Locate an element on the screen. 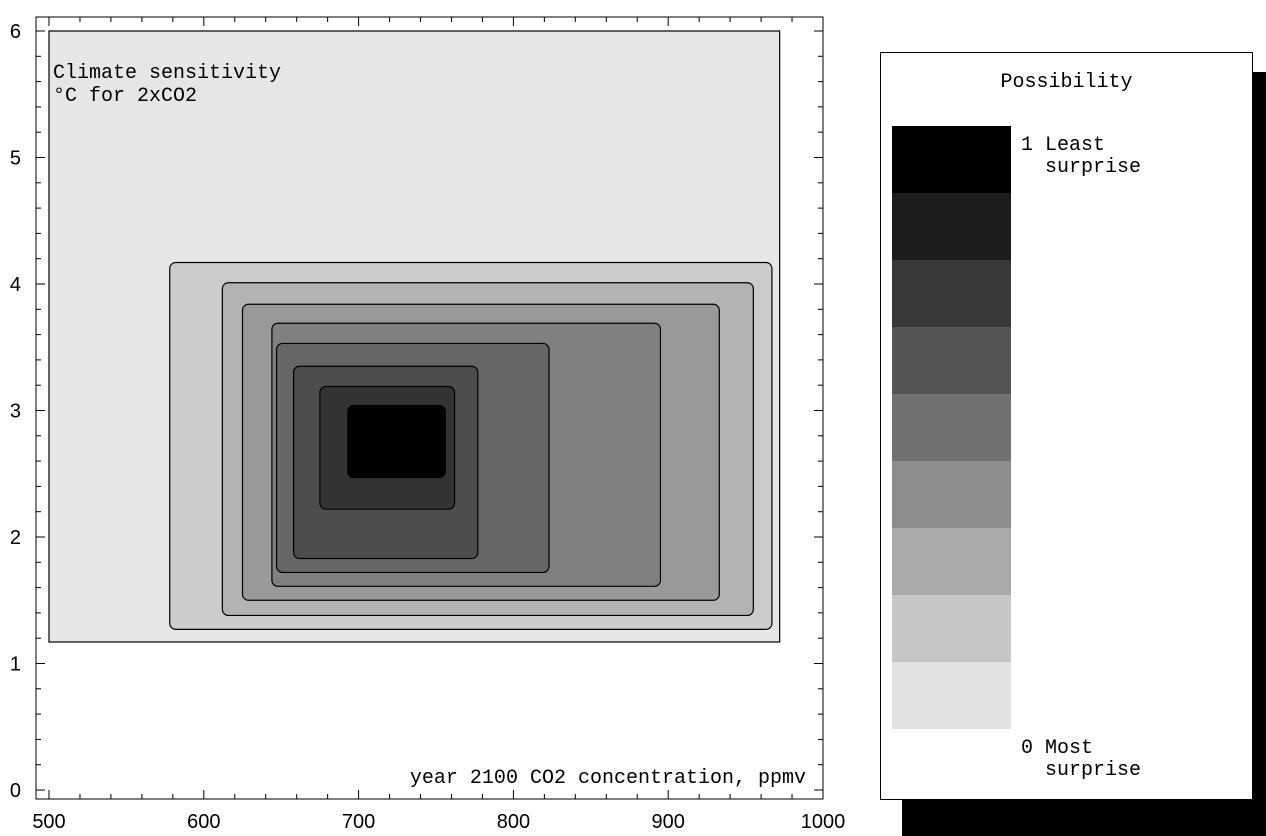 Image resolution: width=1266 pixels, height=836 pixels. y-tick-label: 0 is located at coordinates (15, 791).